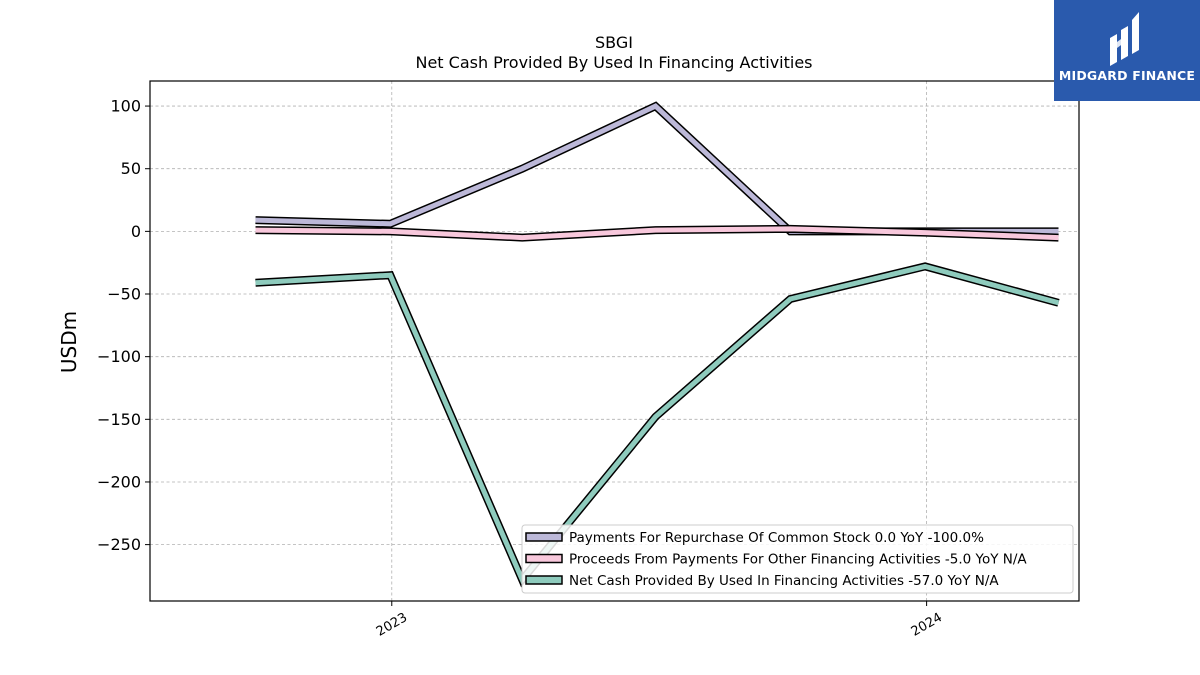 This screenshot has width=1200, height=675. Describe the element at coordinates (1127, 75) in the screenshot. I see `logo-text: MIDGARD FINANCE` at that location.